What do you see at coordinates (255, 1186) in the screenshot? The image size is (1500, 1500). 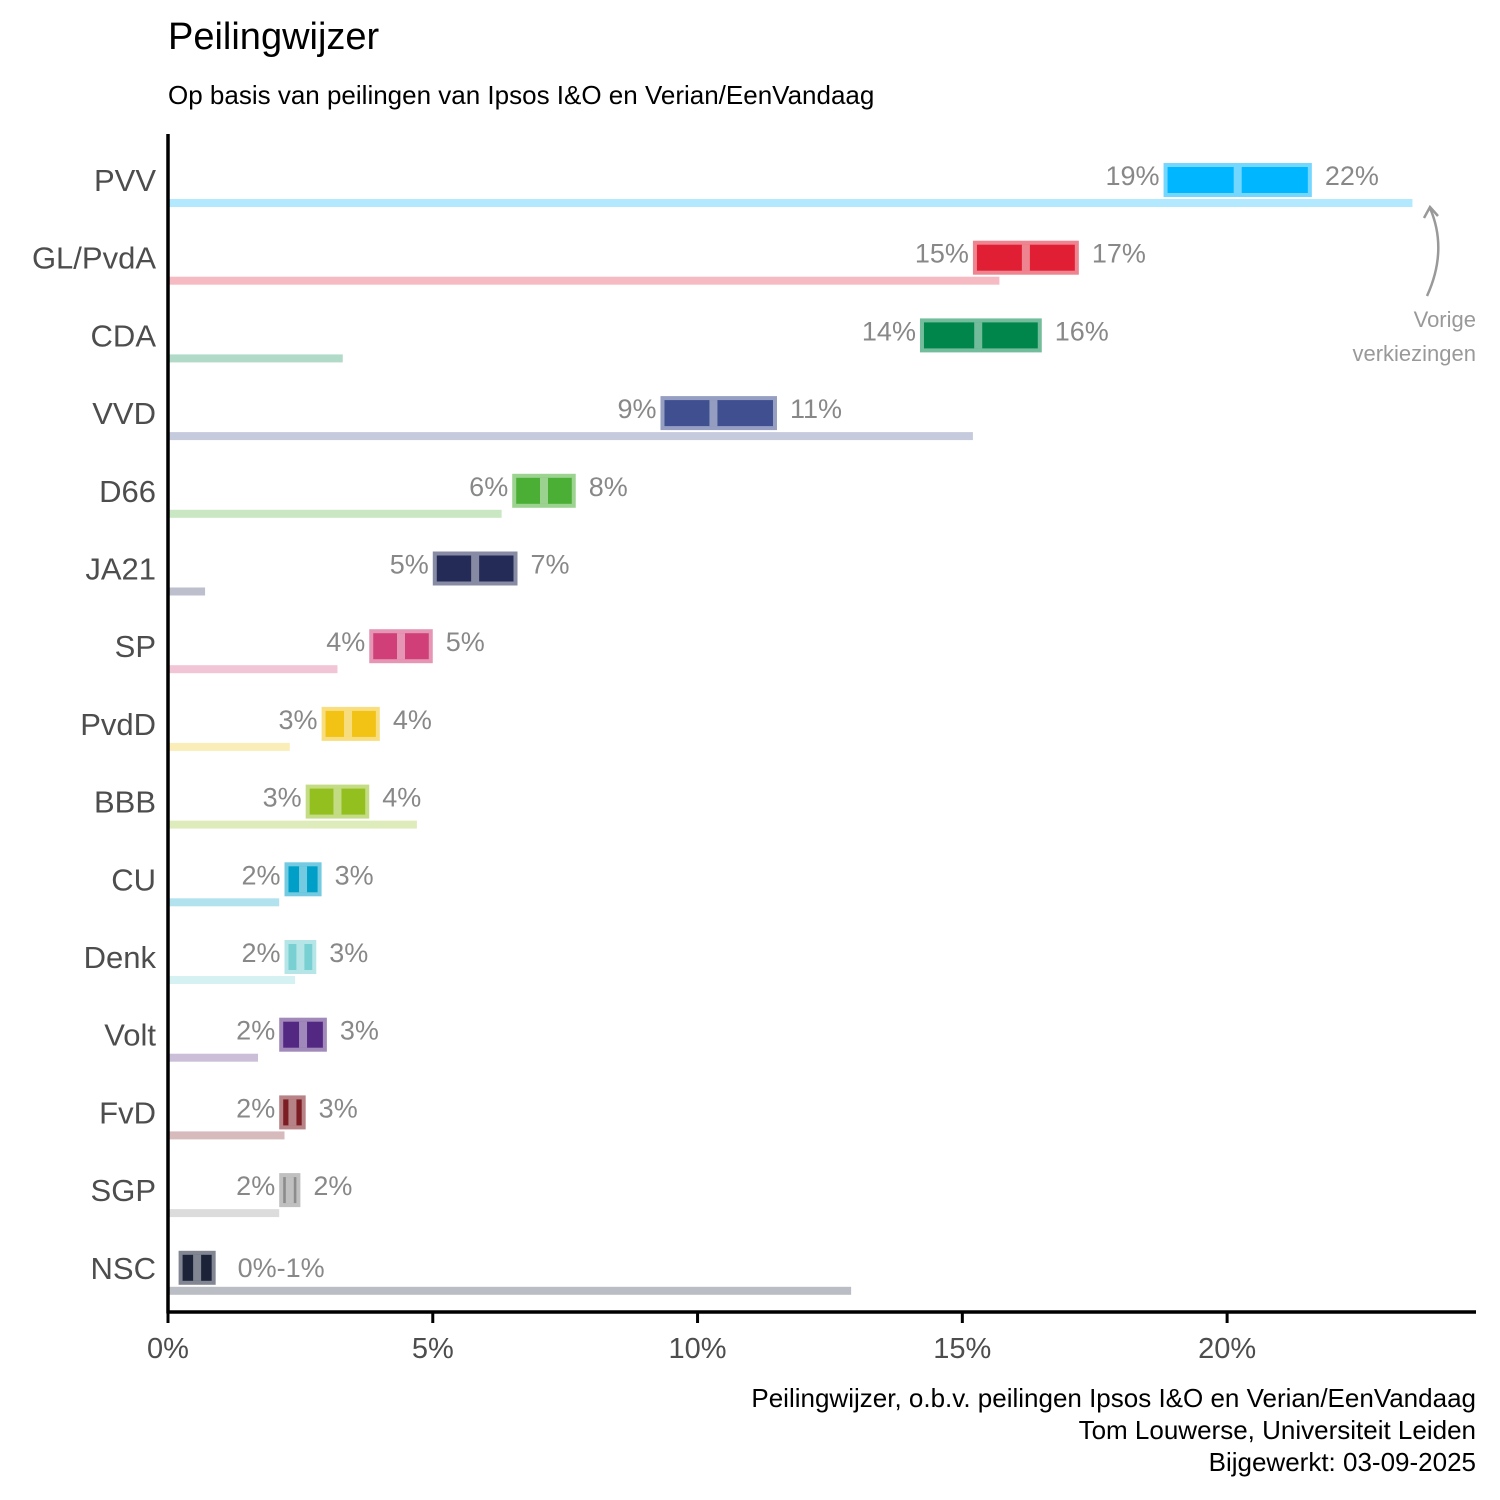 I see `low-label-sgp: 2%` at bounding box center [255, 1186].